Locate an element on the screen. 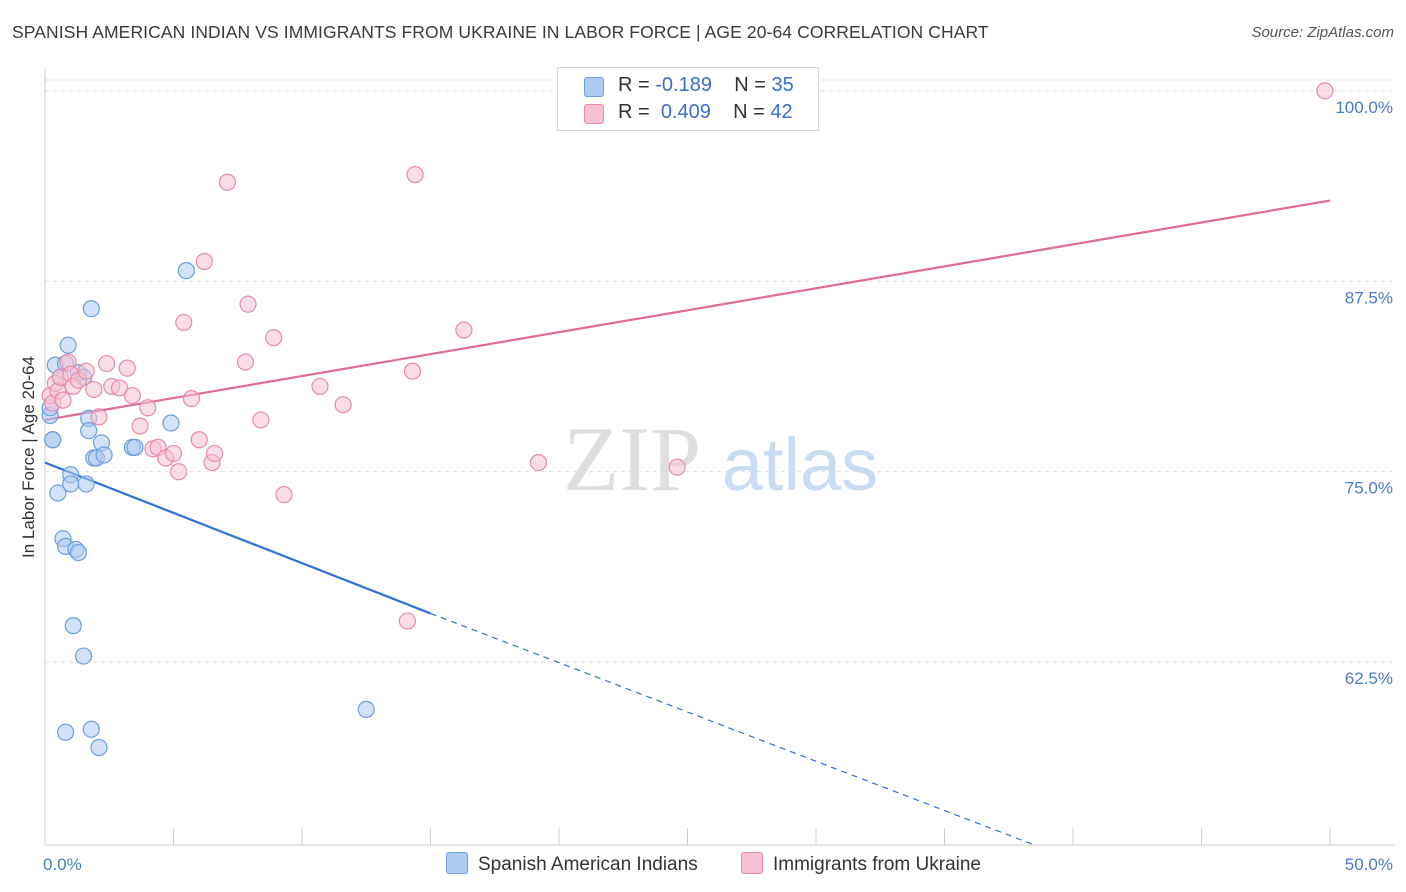 The width and height of the screenshot is (1406, 892). watermark: ZIP atlas is located at coordinates (720, 459).